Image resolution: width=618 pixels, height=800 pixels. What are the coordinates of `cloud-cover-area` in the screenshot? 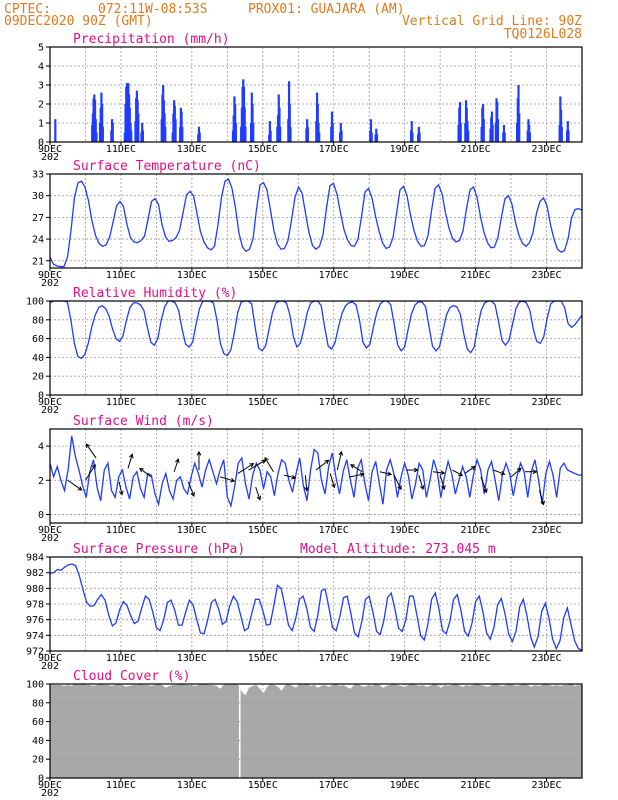 It's located at (316, 731).